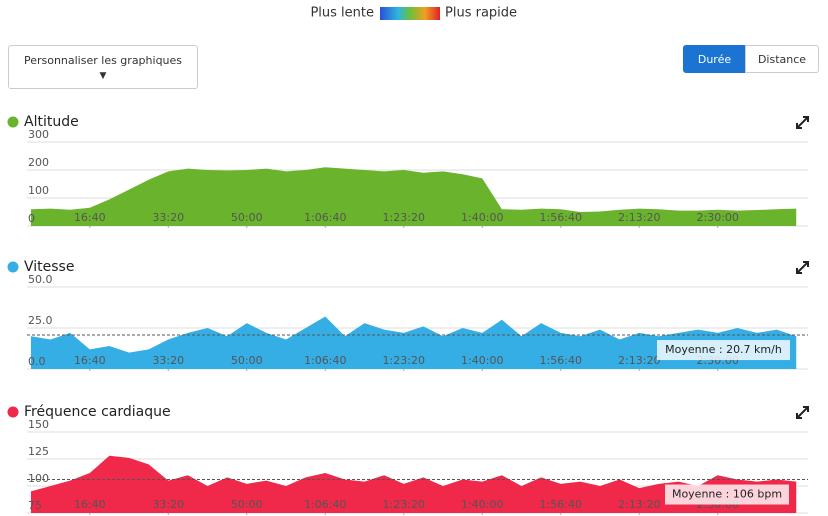 The image size is (828, 516). What do you see at coordinates (38, 451) in the screenshot?
I see `y-tick-label: 125` at bounding box center [38, 451].